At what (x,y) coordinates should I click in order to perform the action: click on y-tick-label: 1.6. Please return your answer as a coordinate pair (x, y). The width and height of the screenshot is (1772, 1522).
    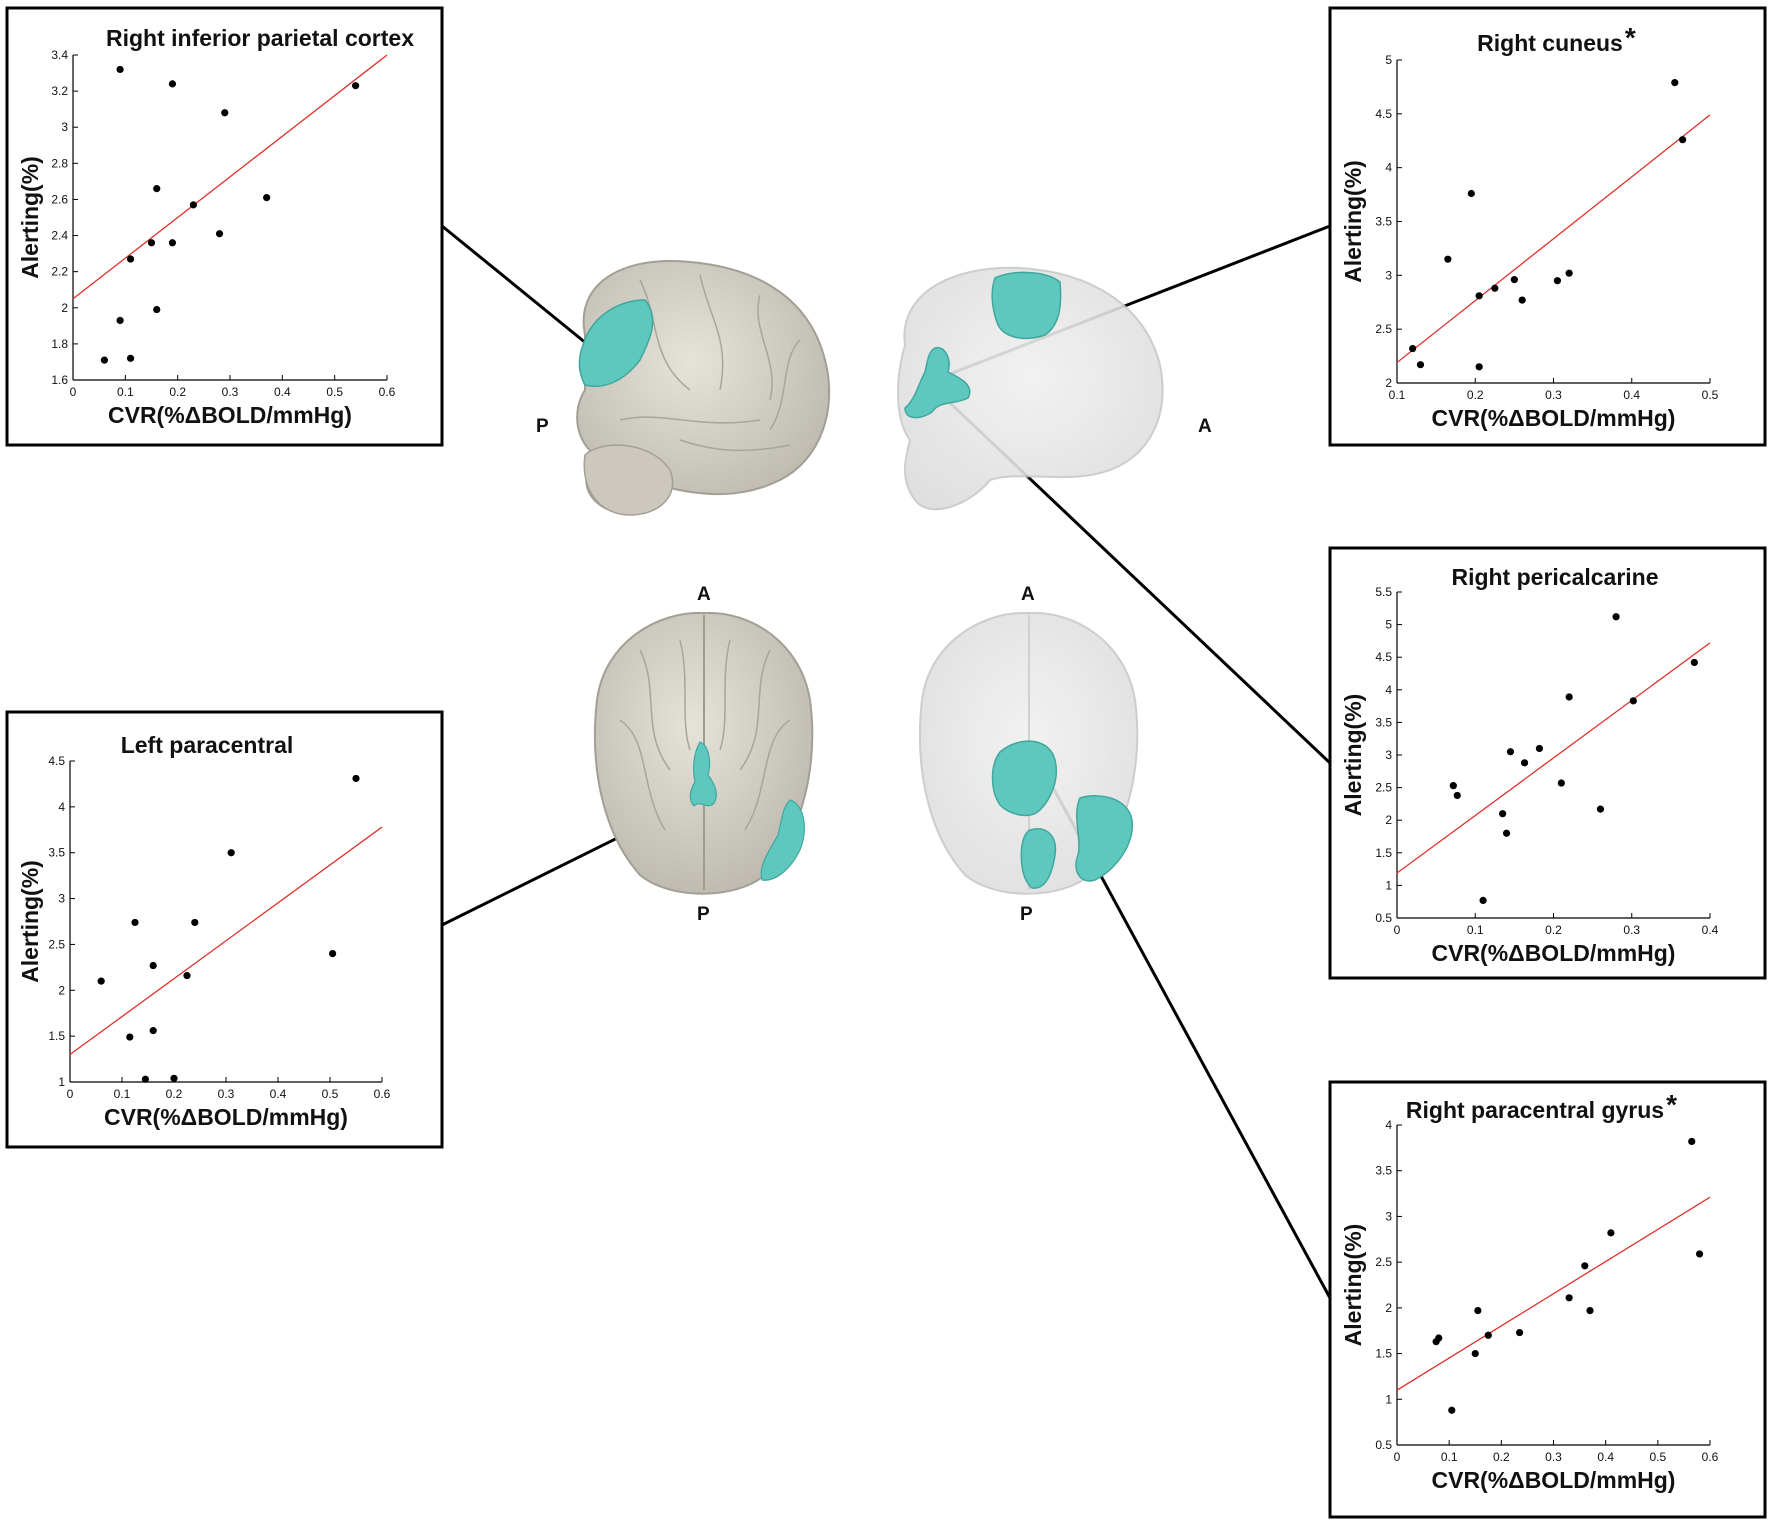
    Looking at the image, I should click on (59, 380).